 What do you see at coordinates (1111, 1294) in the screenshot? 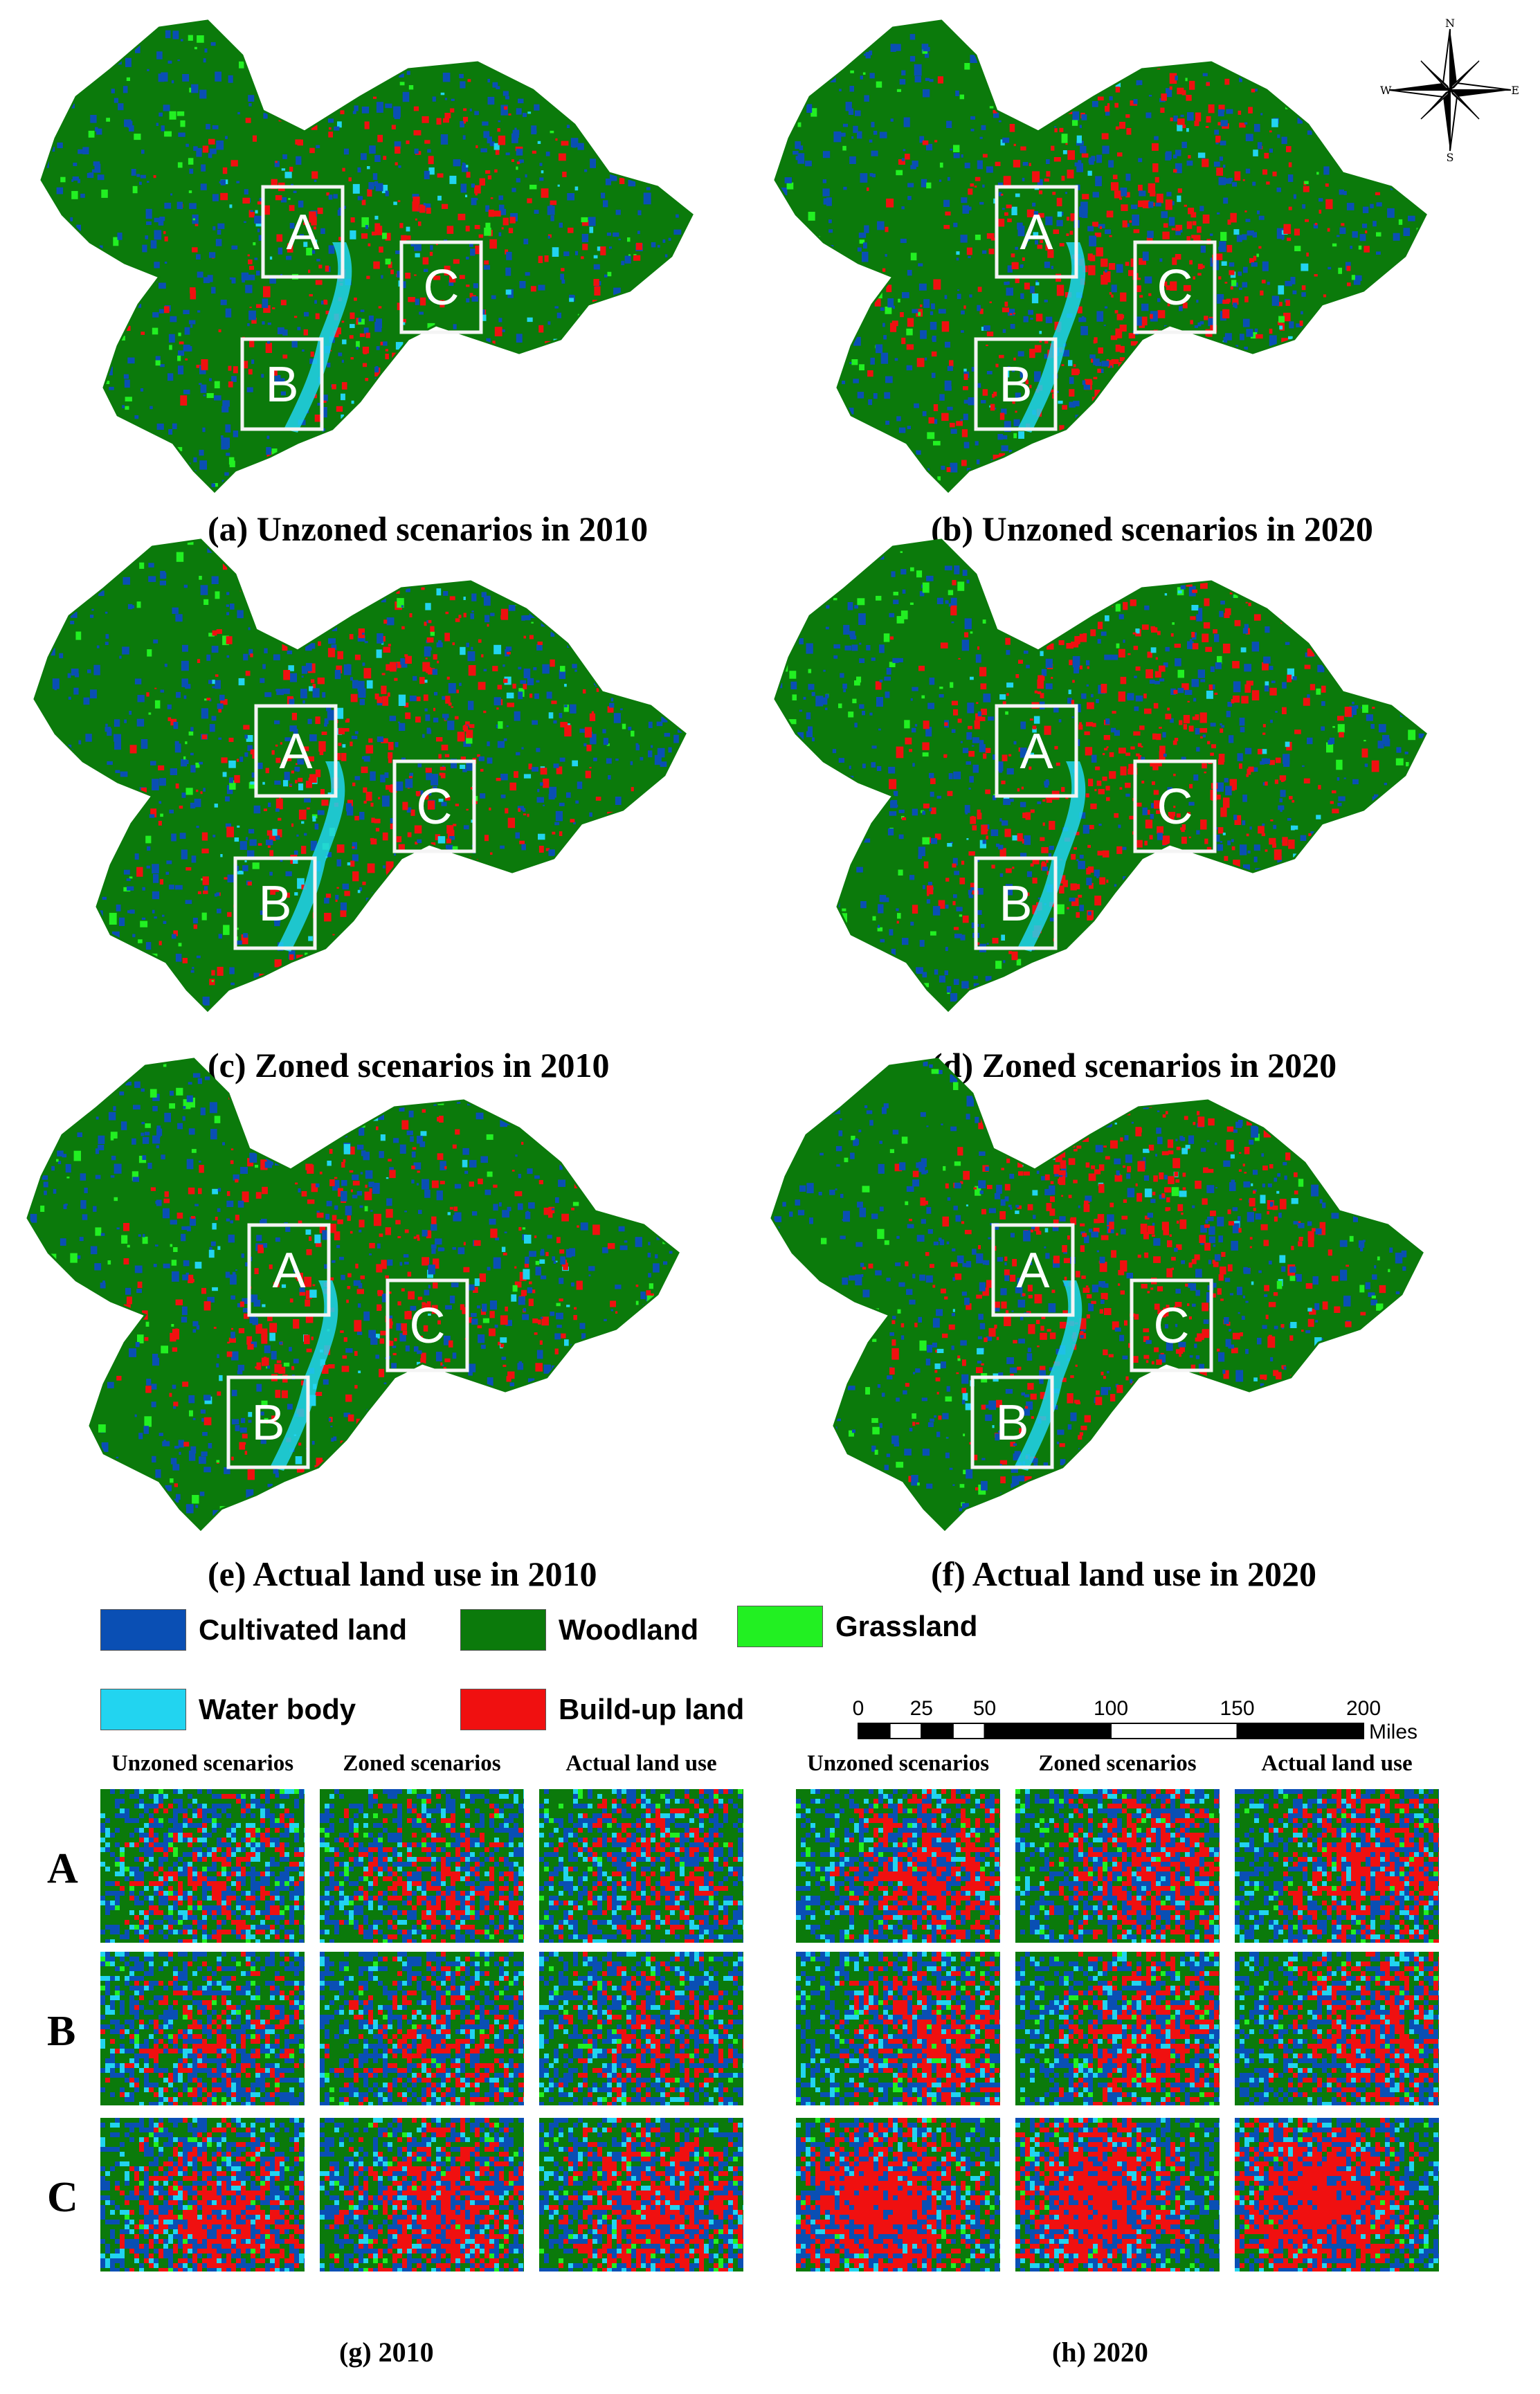
I see `land-use-map-f: A B C` at bounding box center [1111, 1294].